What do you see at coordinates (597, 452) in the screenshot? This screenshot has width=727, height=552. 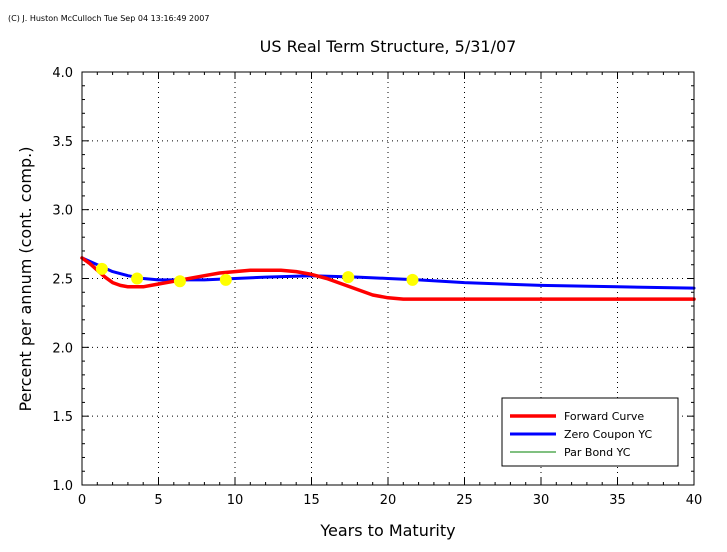 I see `legend-label-par-bond-yc: Par Bond YC` at bounding box center [597, 452].